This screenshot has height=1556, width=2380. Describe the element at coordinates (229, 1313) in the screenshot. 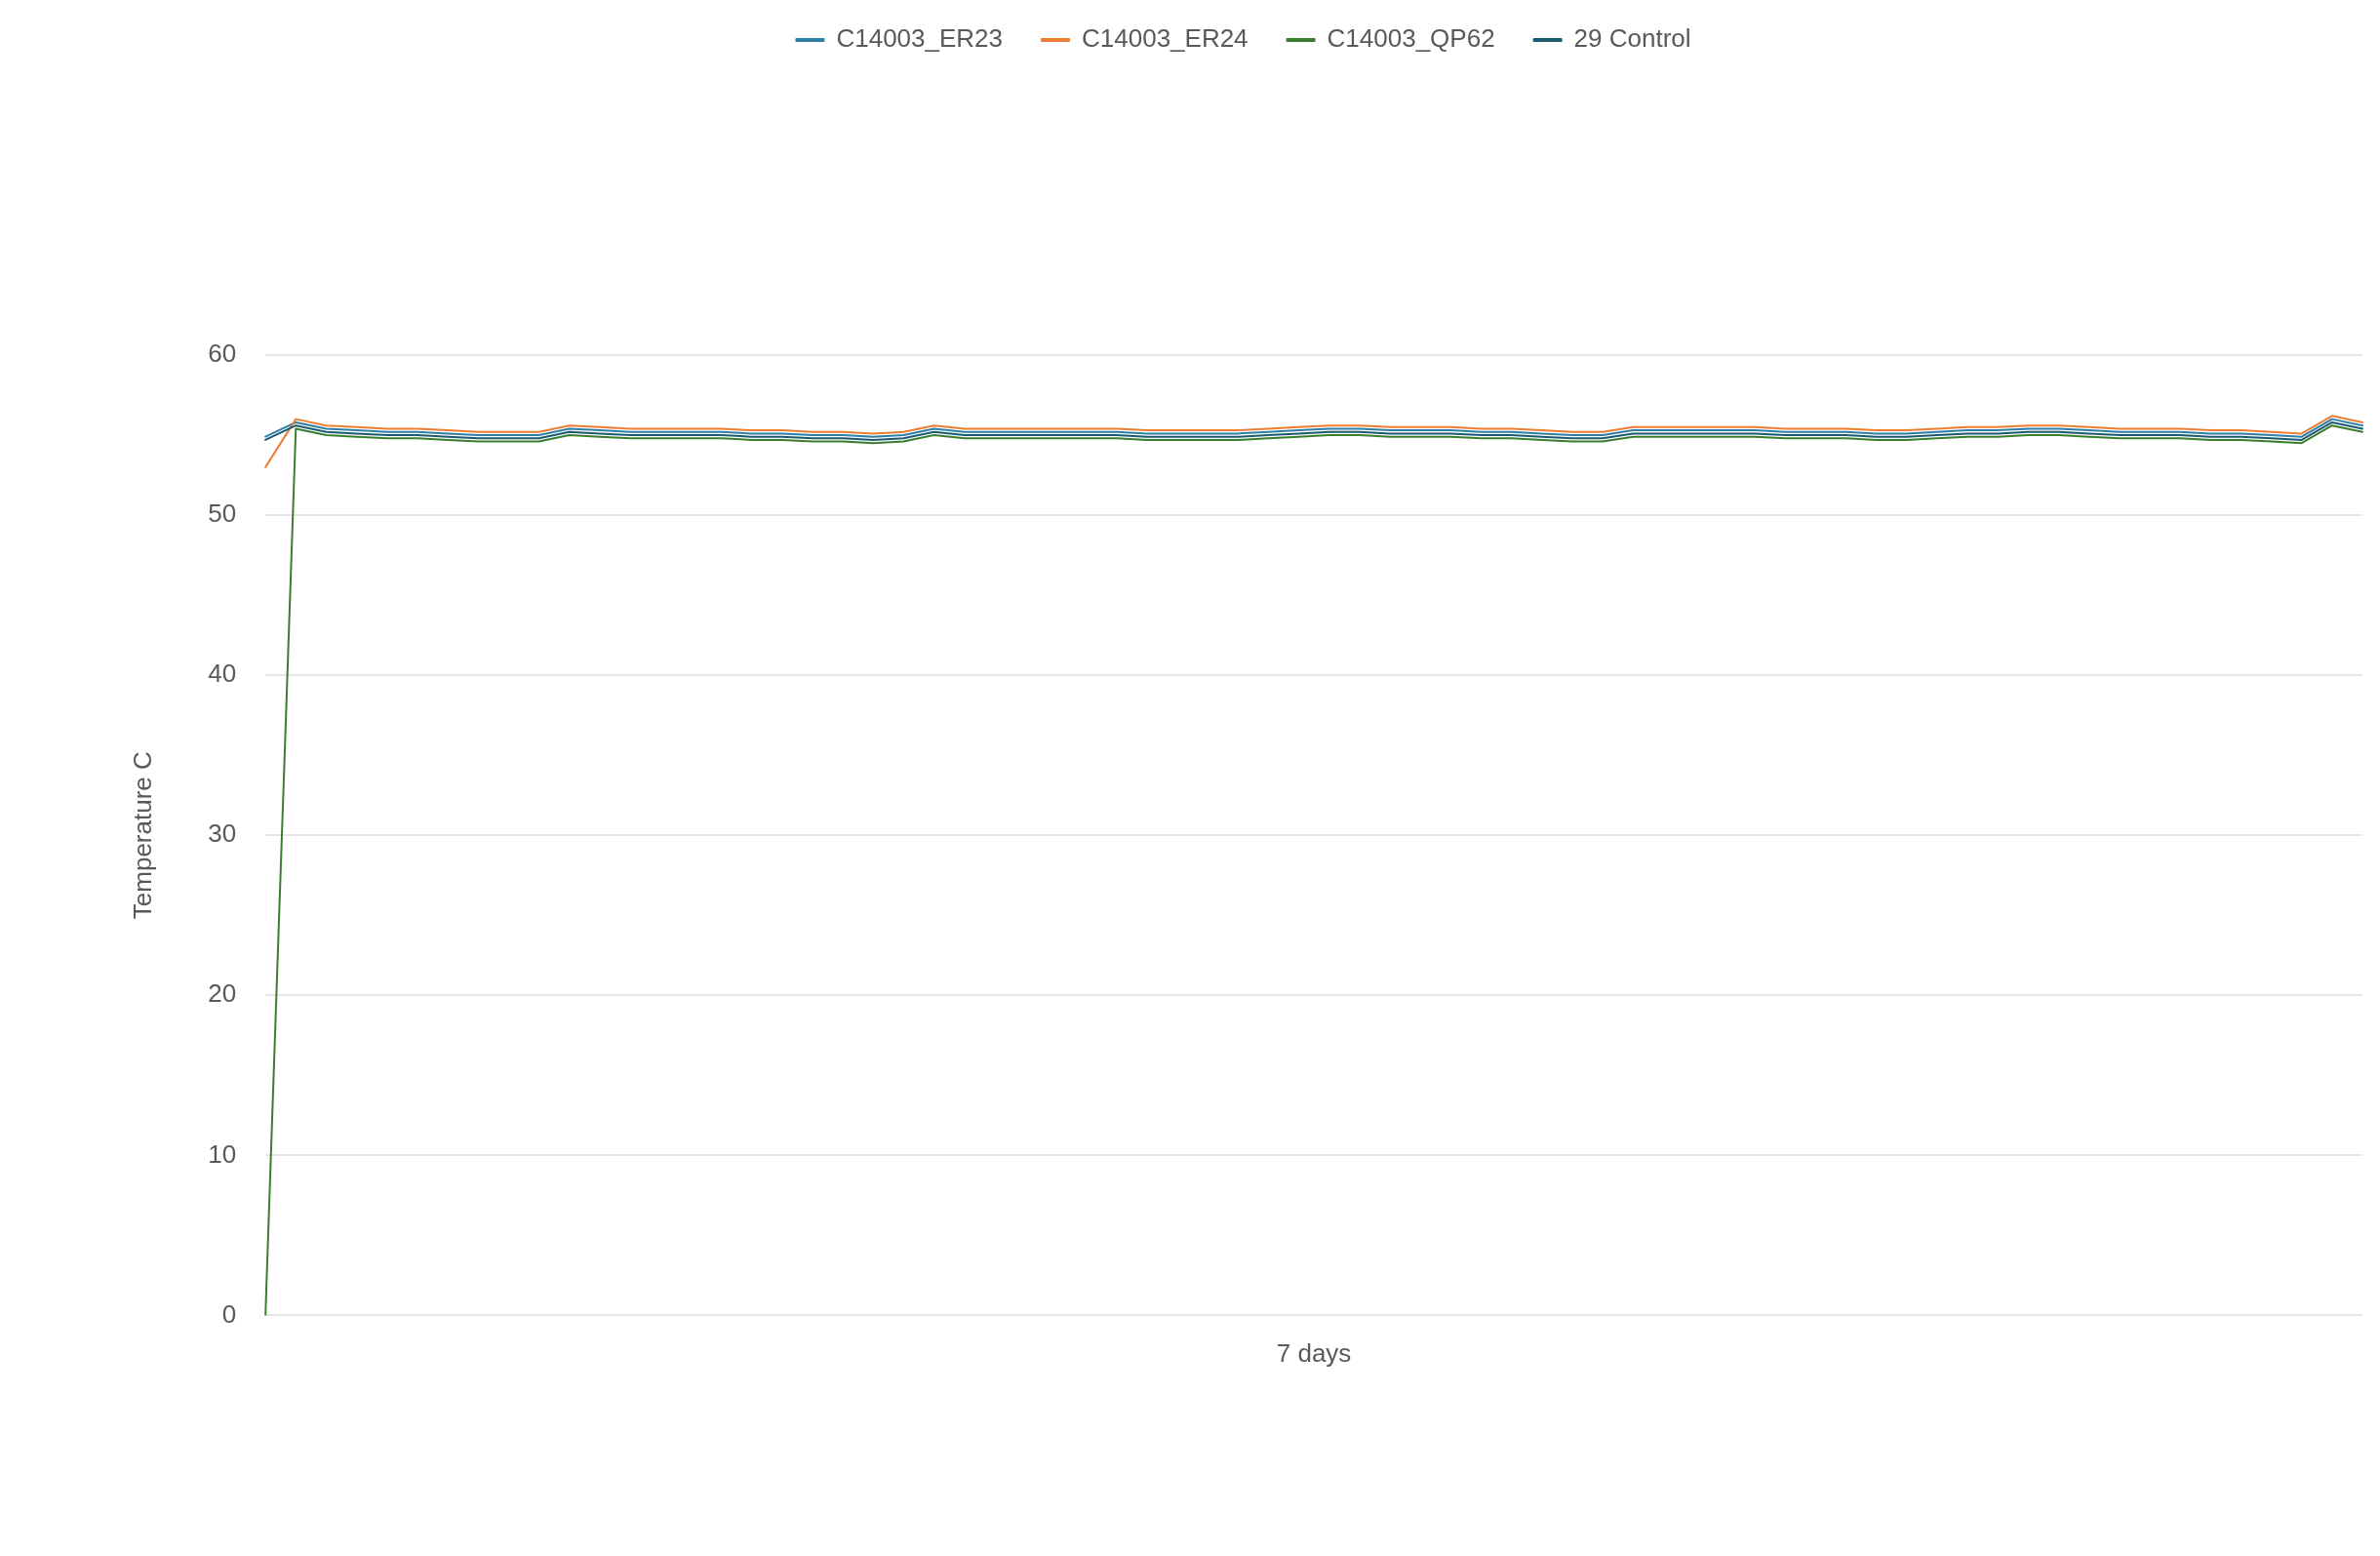

I see `y-tick-label: 0` at that location.